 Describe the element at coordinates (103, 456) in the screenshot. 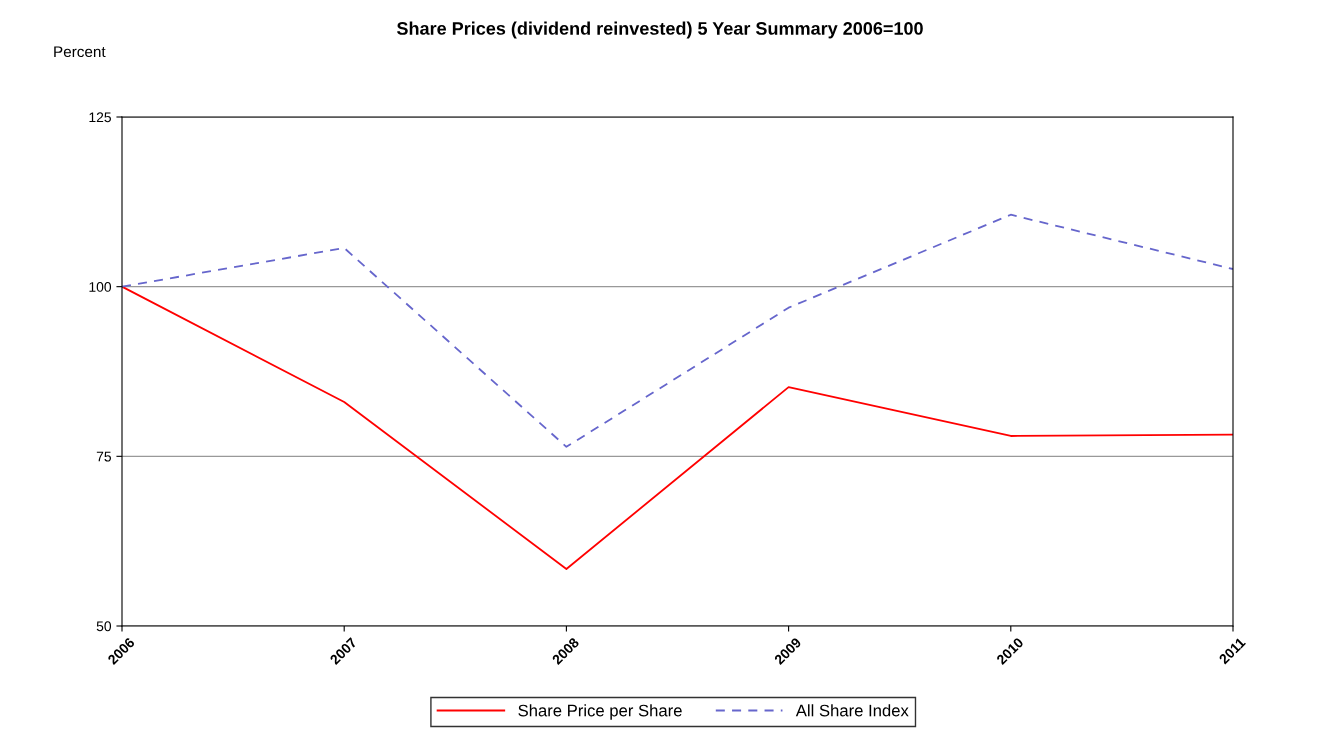

I see `y-tick-label: 75` at that location.